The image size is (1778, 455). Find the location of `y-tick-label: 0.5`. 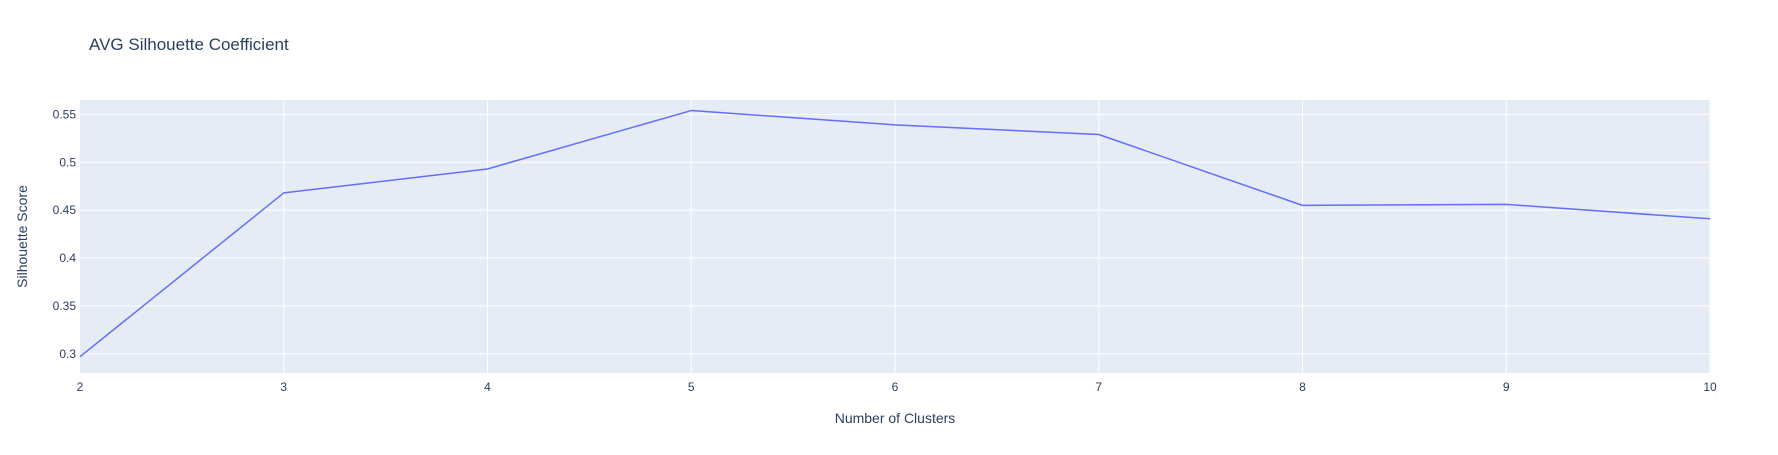

y-tick-label: 0.5 is located at coordinates (67, 162).